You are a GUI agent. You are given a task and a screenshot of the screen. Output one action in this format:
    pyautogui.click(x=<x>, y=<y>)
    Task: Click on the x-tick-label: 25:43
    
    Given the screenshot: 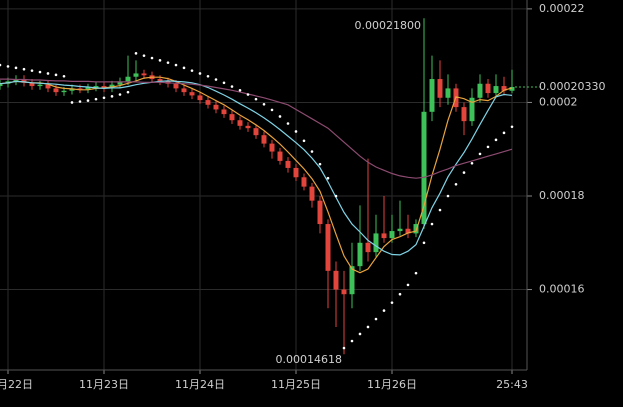 What is the action you would take?
    pyautogui.click(x=512, y=384)
    